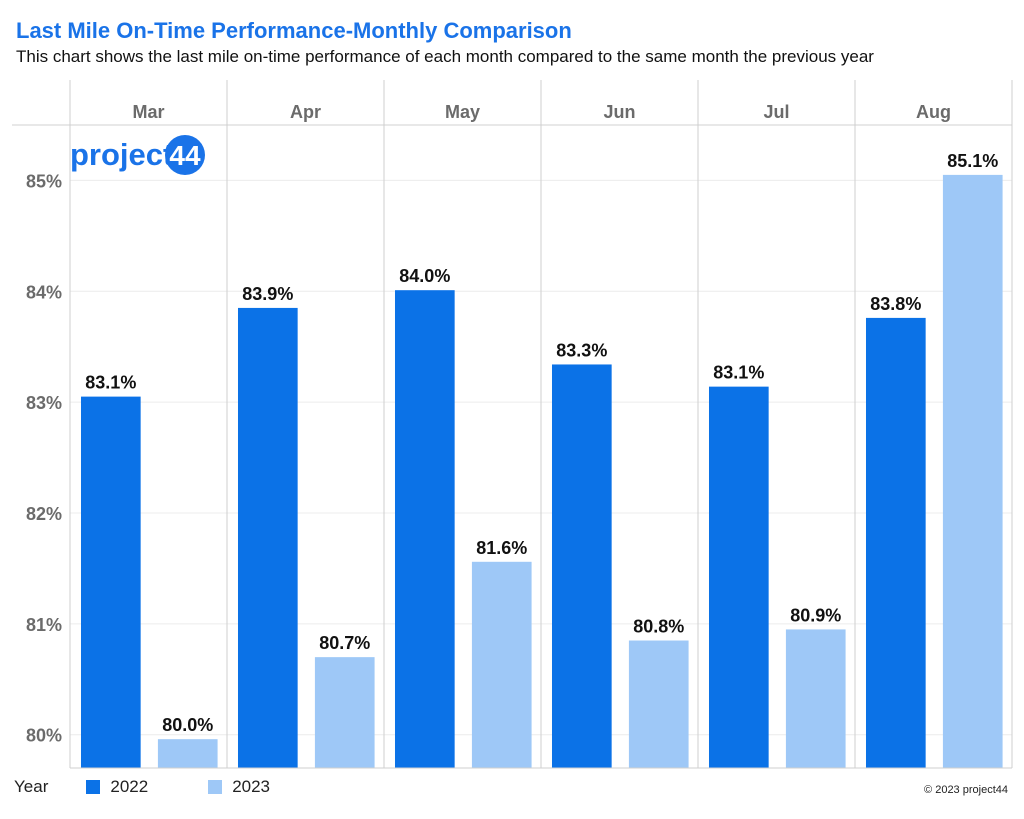  I want to click on legend-swatch-2022, so click(93, 787).